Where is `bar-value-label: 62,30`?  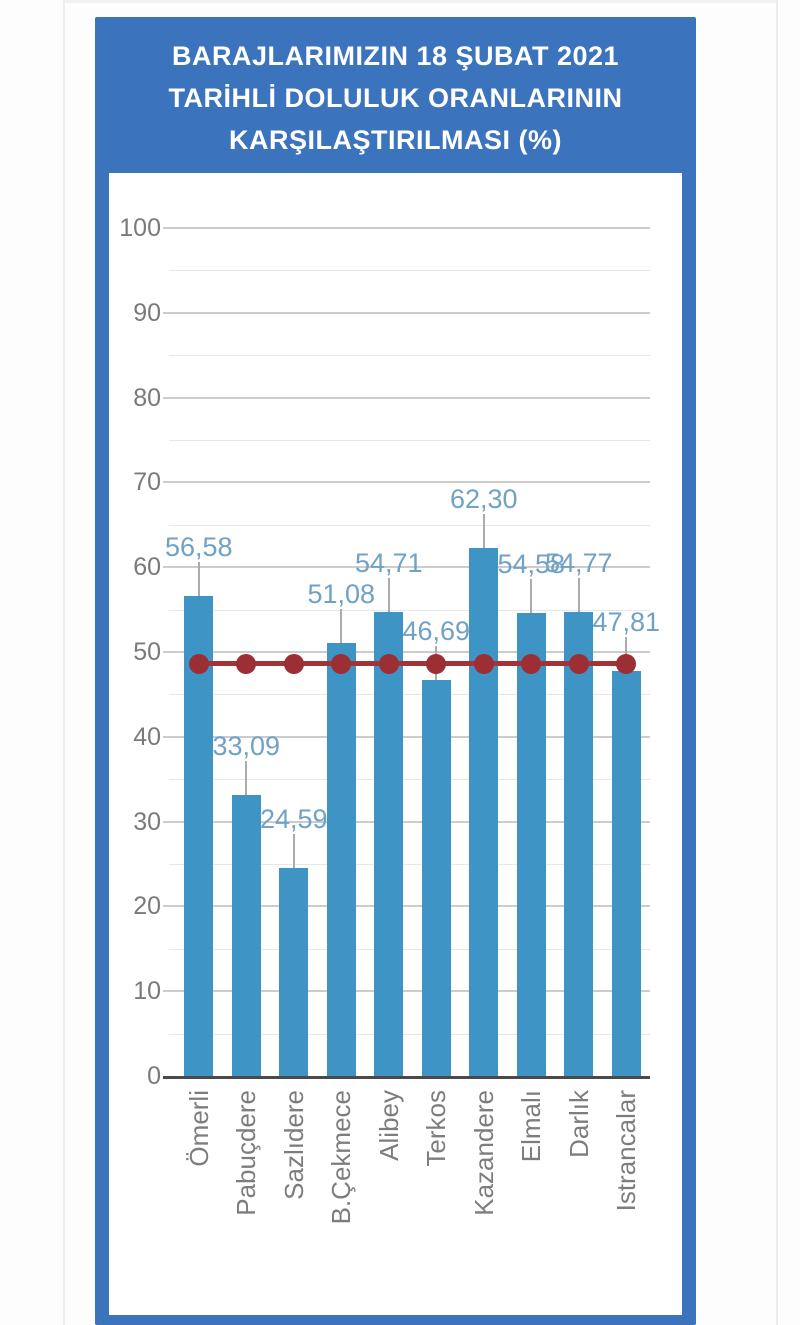 bar-value-label: 62,30 is located at coordinates (484, 498).